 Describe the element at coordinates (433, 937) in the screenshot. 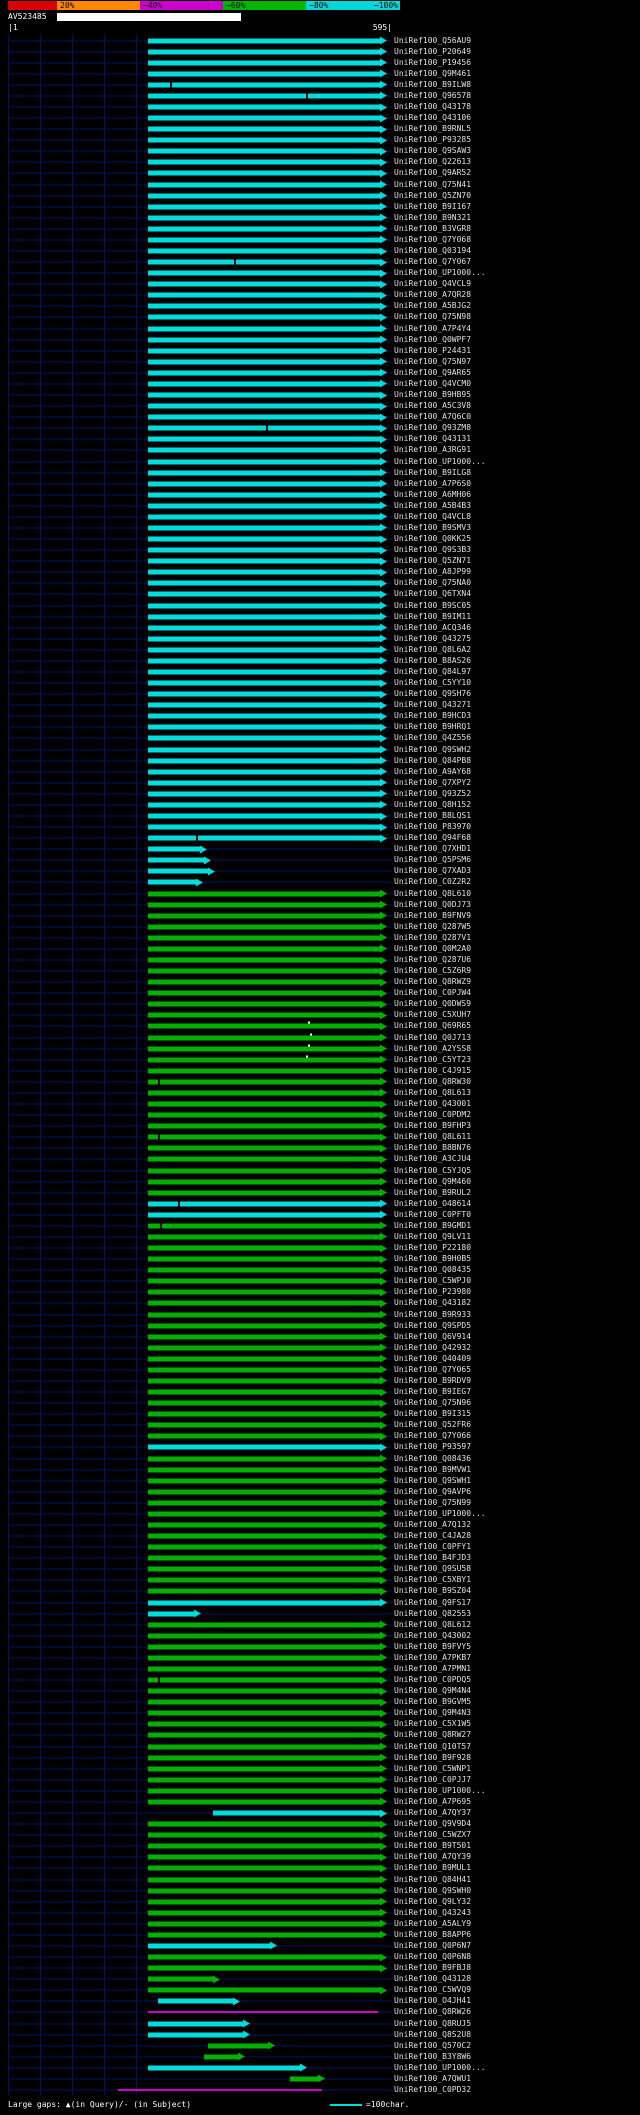

I see `hit-label: UniRef100_Q287V1` at that location.